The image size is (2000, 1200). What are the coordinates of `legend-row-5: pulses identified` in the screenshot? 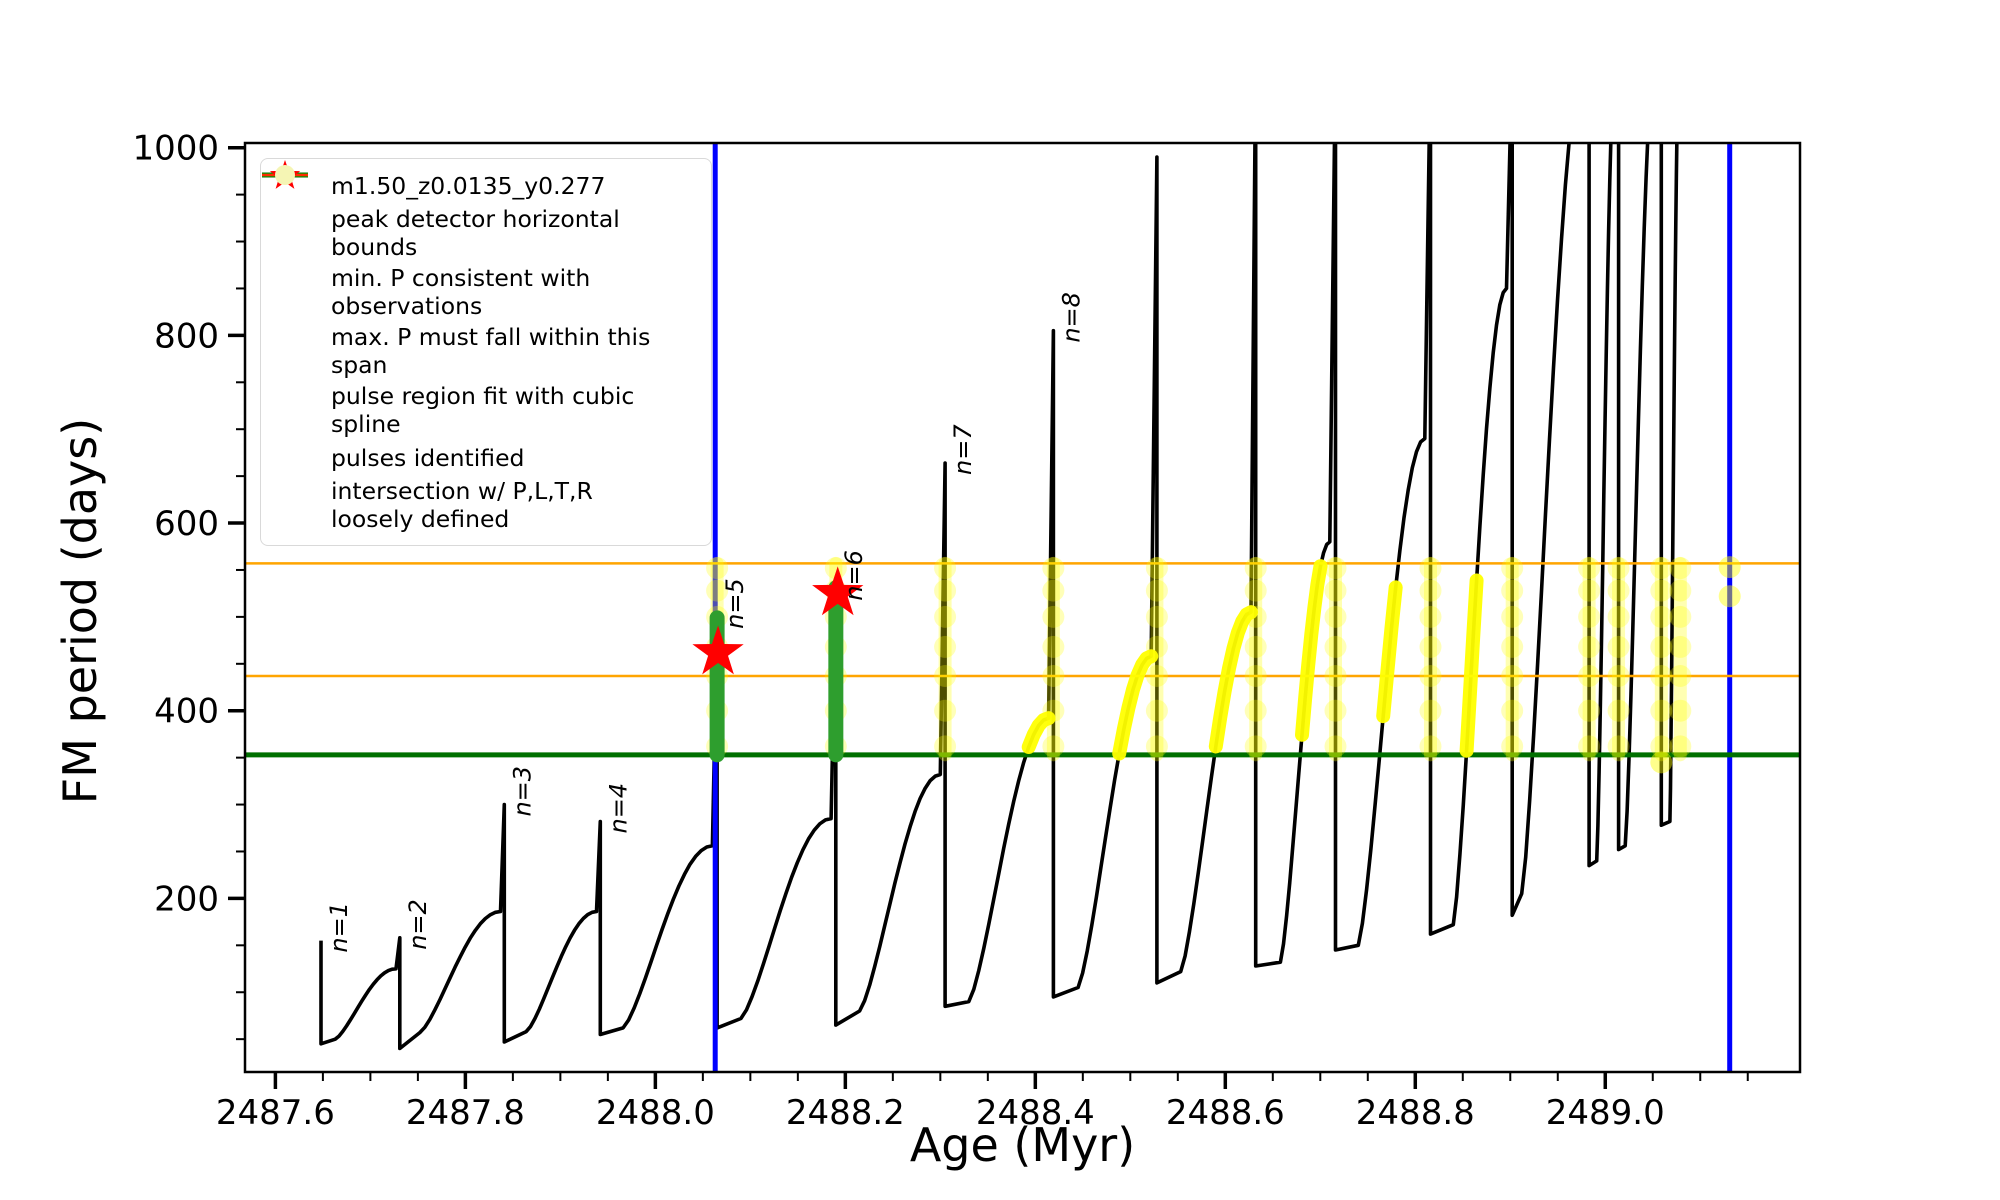 It's located at (479, 317).